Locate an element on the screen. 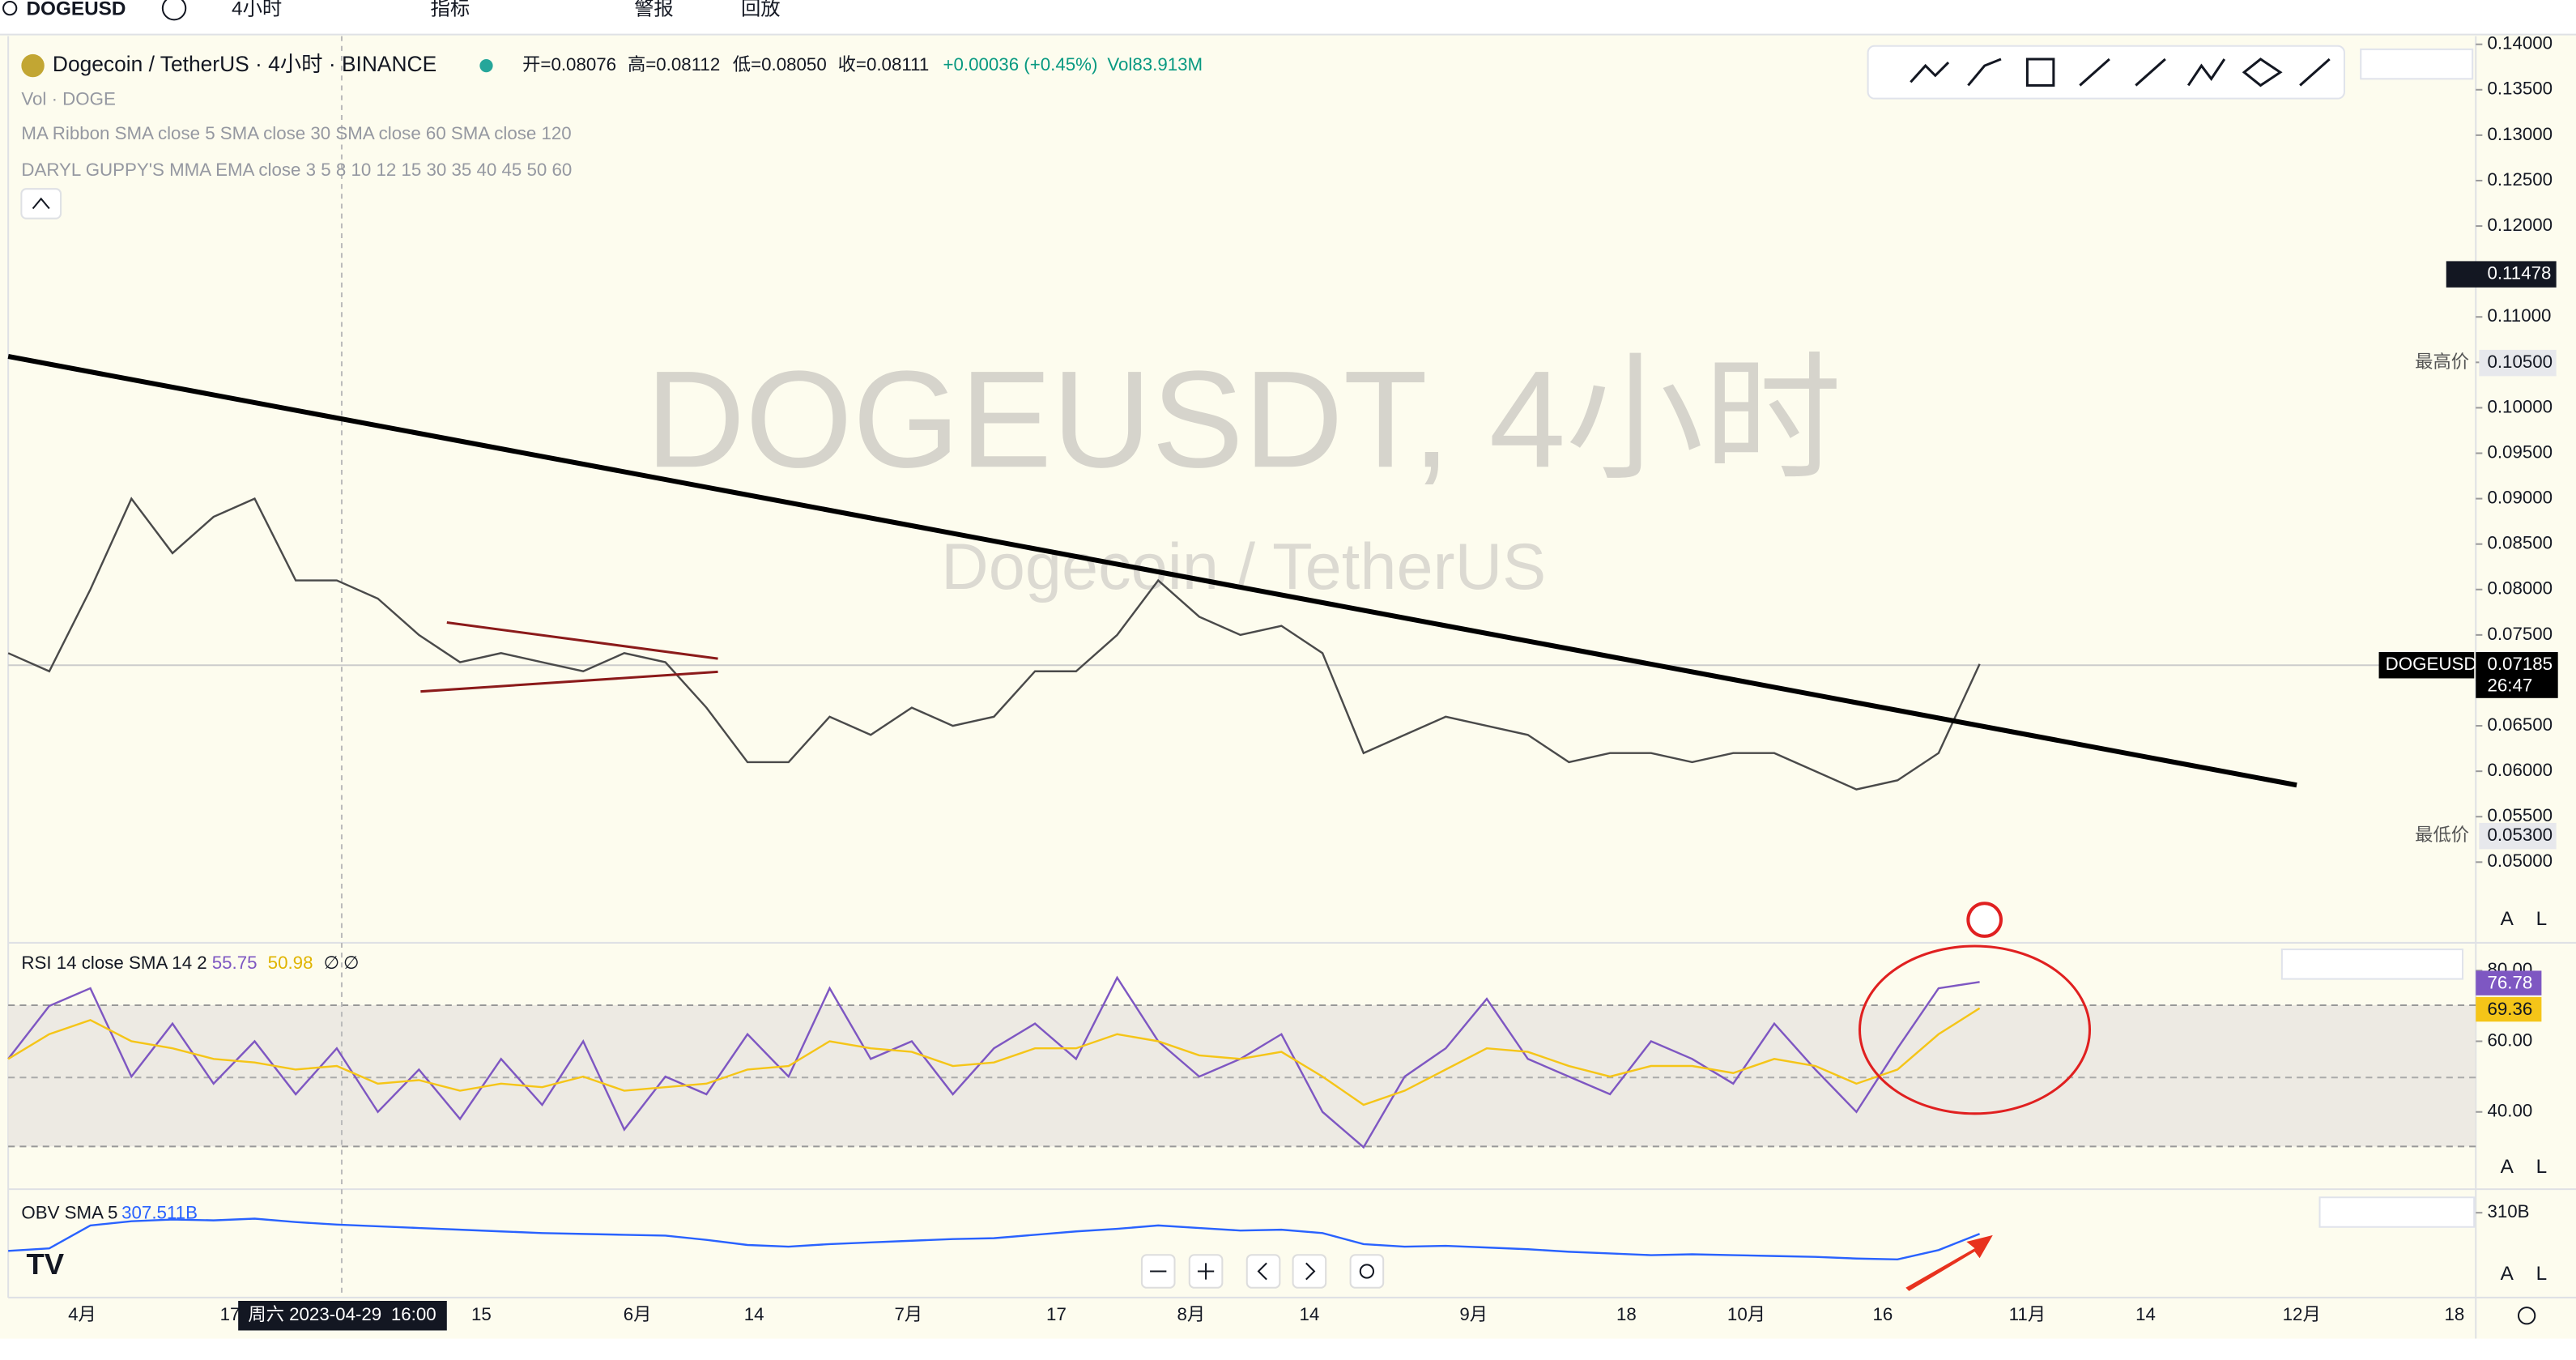 Image resolution: width=2576 pixels, height=1360 pixels. y-tick-label: 0.05000 is located at coordinates (2520, 861).